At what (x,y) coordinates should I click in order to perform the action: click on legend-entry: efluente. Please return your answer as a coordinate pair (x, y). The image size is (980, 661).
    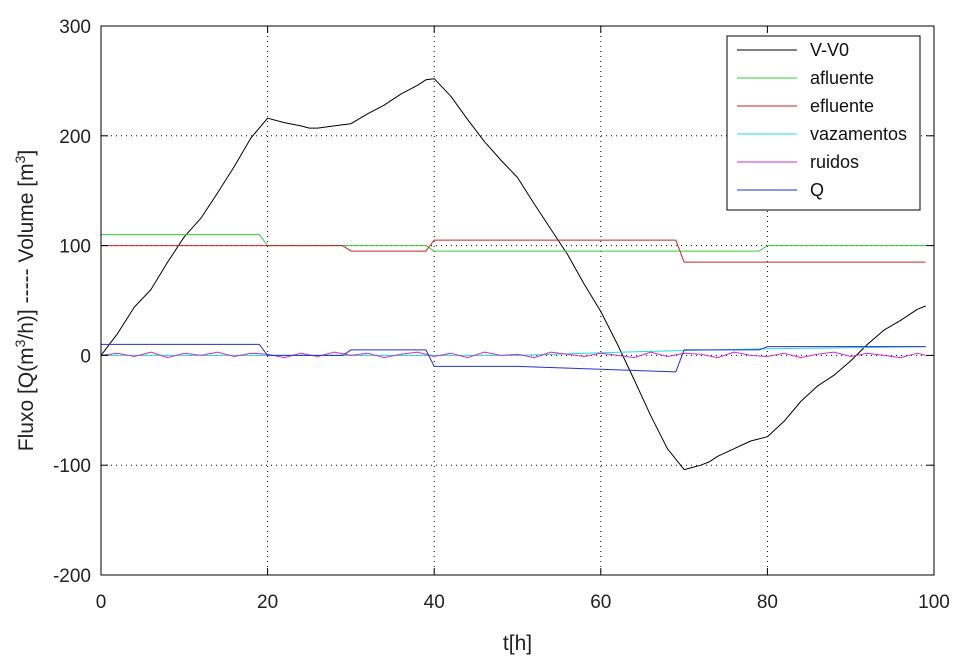
    Looking at the image, I should click on (842, 106).